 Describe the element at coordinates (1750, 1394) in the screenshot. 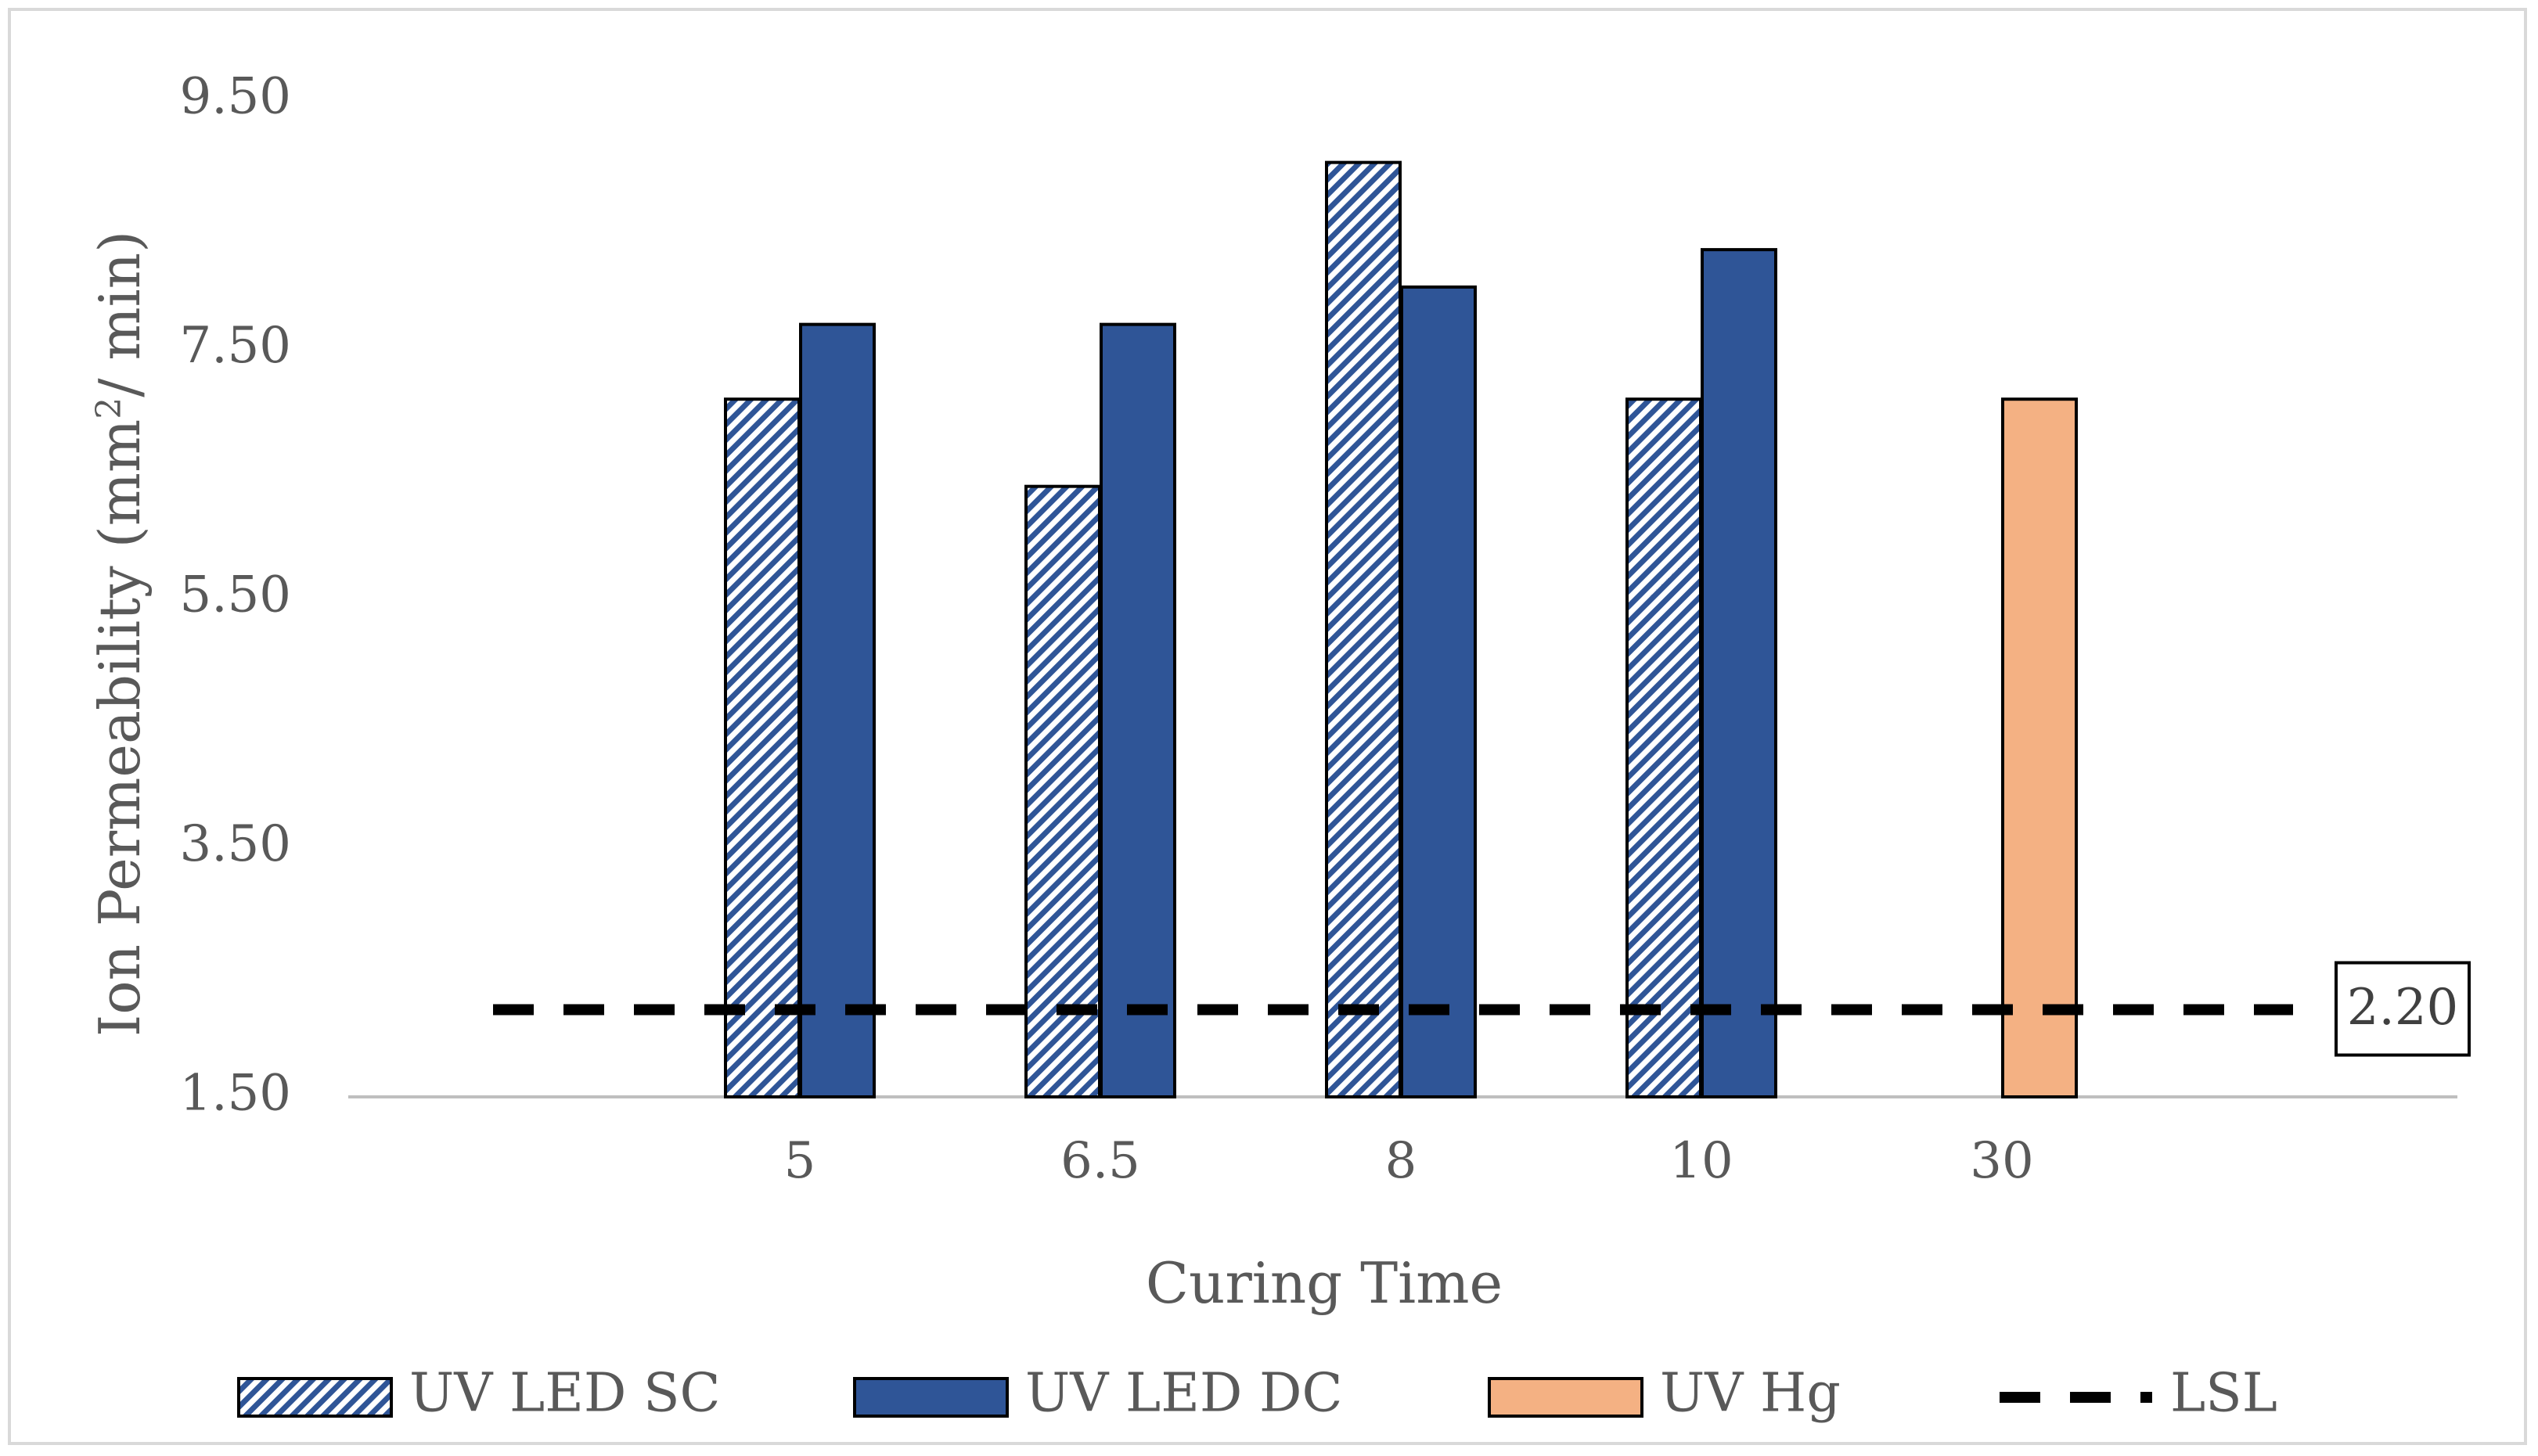

I see `legend-label: UV Hg` at that location.